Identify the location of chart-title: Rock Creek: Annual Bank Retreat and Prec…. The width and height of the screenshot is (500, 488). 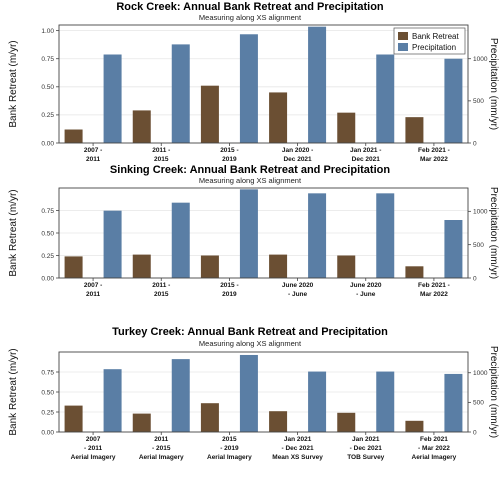
(250, 7).